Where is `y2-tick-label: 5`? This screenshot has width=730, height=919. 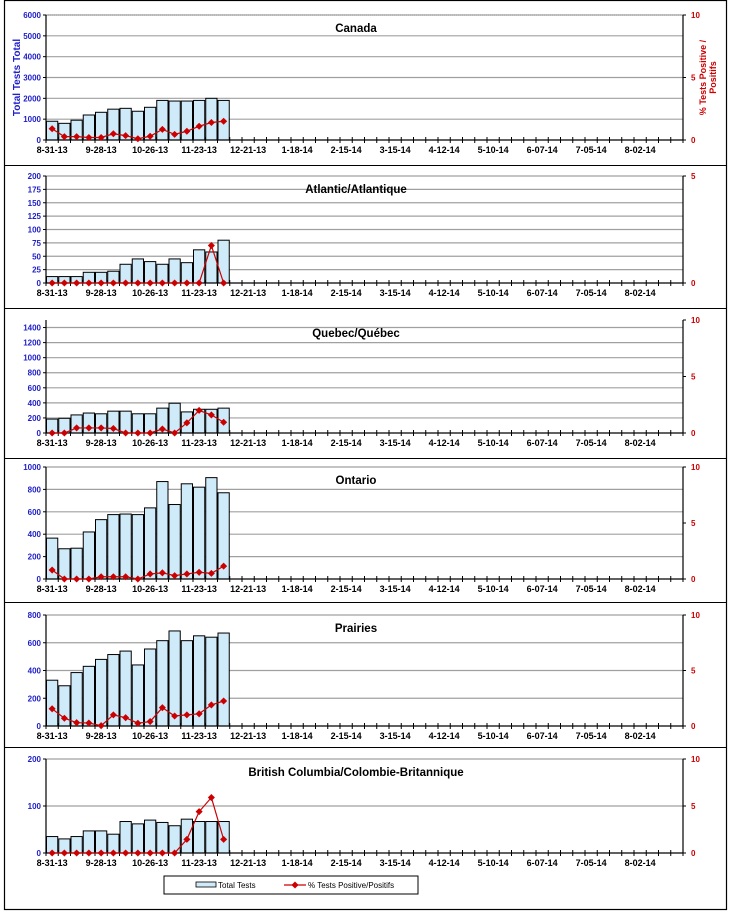
y2-tick-label: 5 is located at coordinates (693, 176).